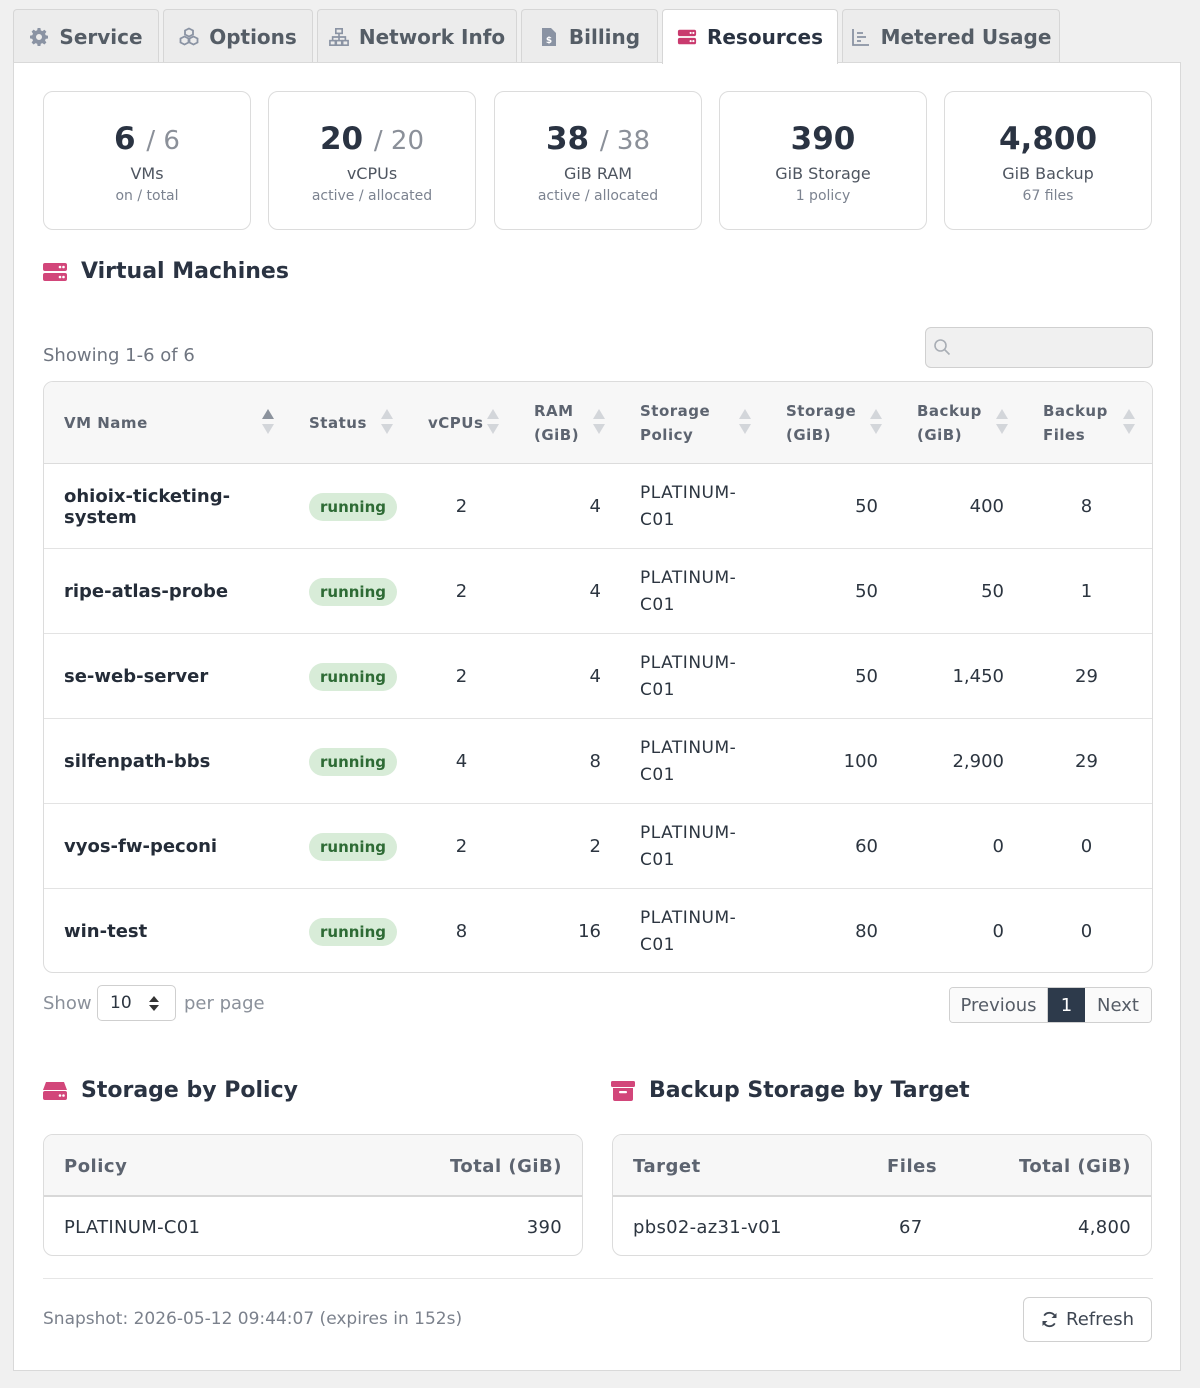 The image size is (1200, 1388). I want to click on stat-label: vCPUs, so click(372, 173).